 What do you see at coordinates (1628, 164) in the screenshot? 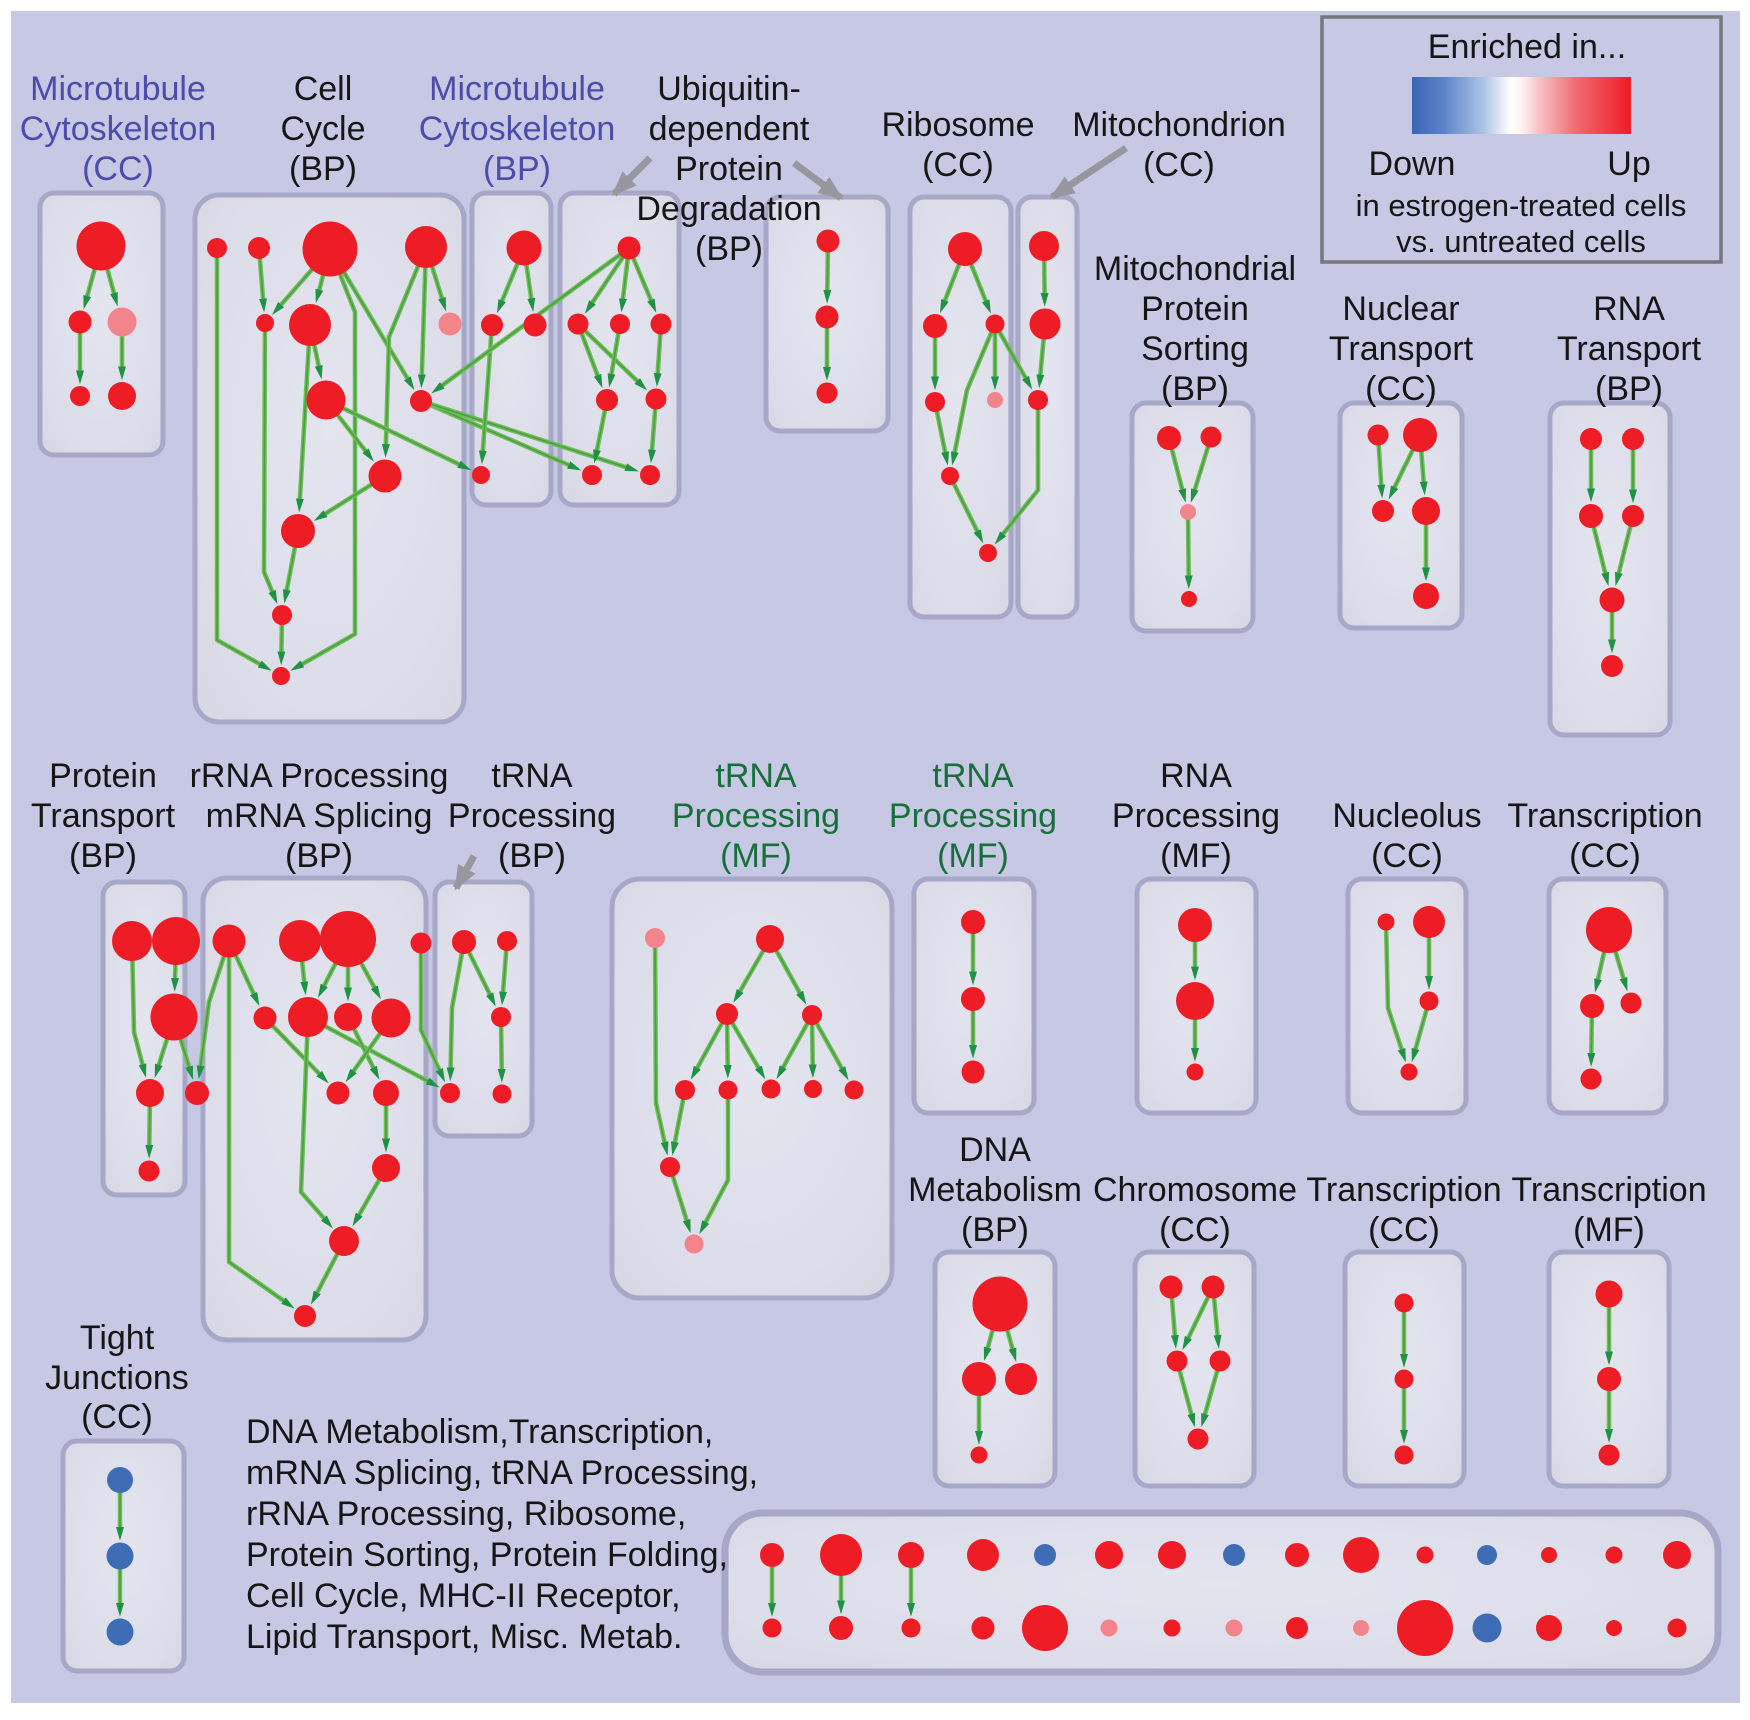
I see `svg-text: Up` at bounding box center [1628, 164].